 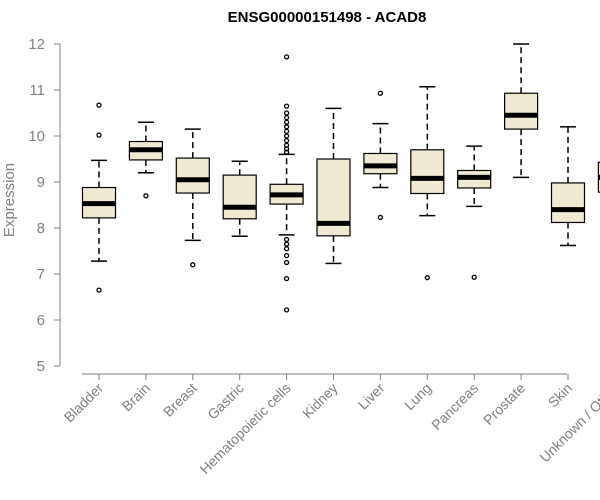 What do you see at coordinates (245, 428) in the screenshot?
I see `x-tick-label: Hematopoietic cells` at bounding box center [245, 428].